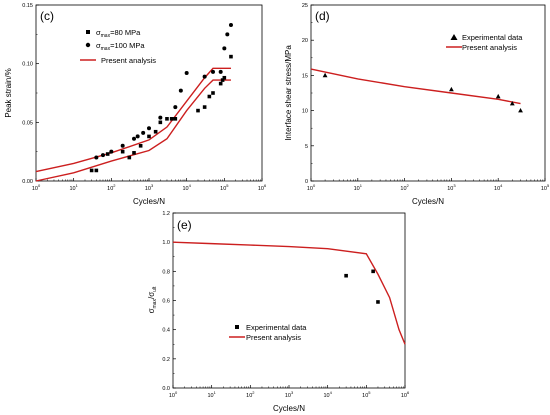 This screenshot has width=550, height=415. Describe the element at coordinates (152, 299) in the screenshot. I see `y-axis-label: σmax/σult` at that location.